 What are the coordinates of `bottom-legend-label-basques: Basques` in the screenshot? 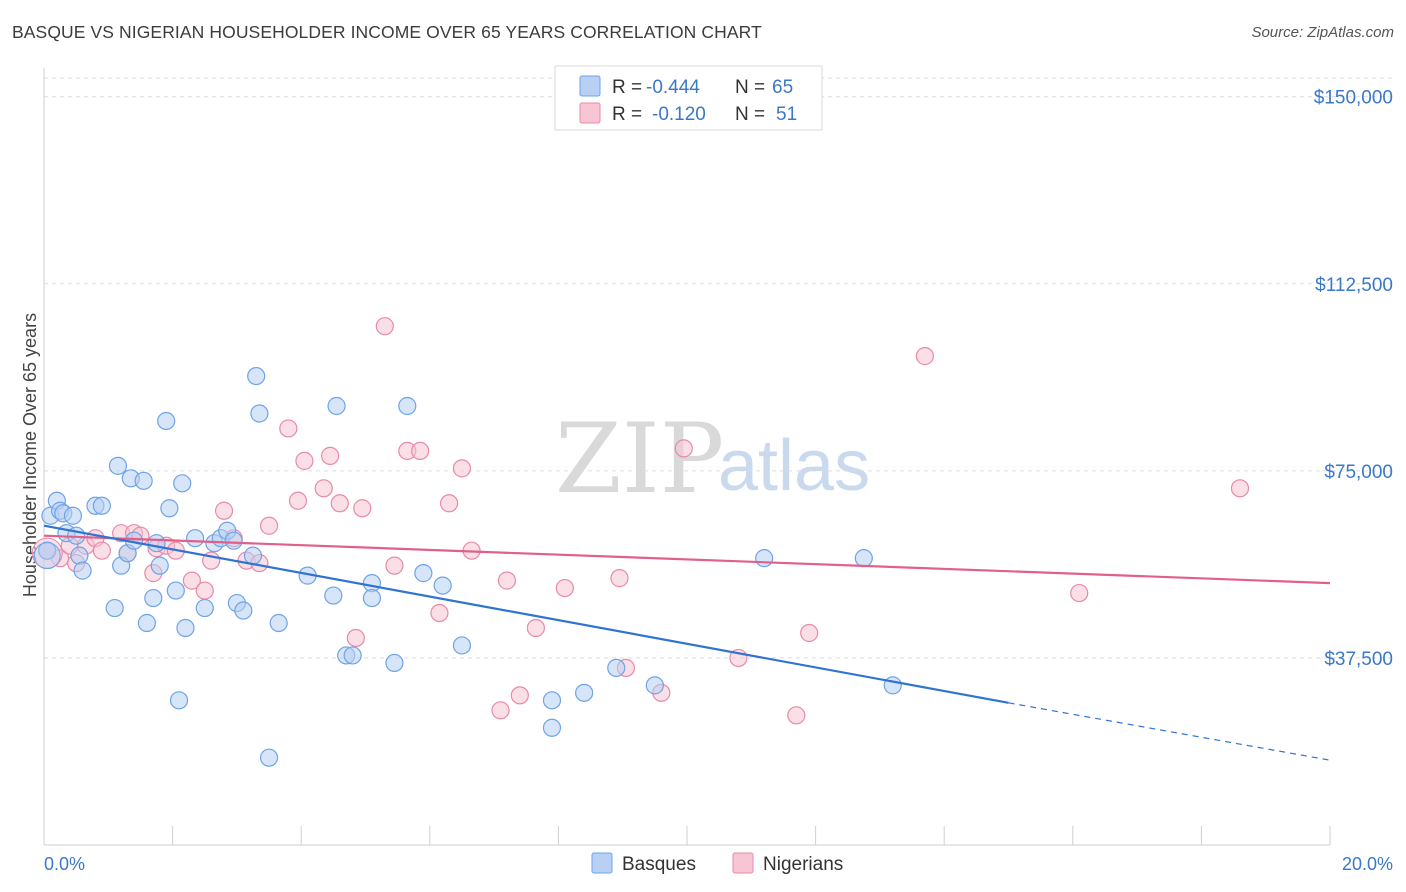 It's located at (659, 864).